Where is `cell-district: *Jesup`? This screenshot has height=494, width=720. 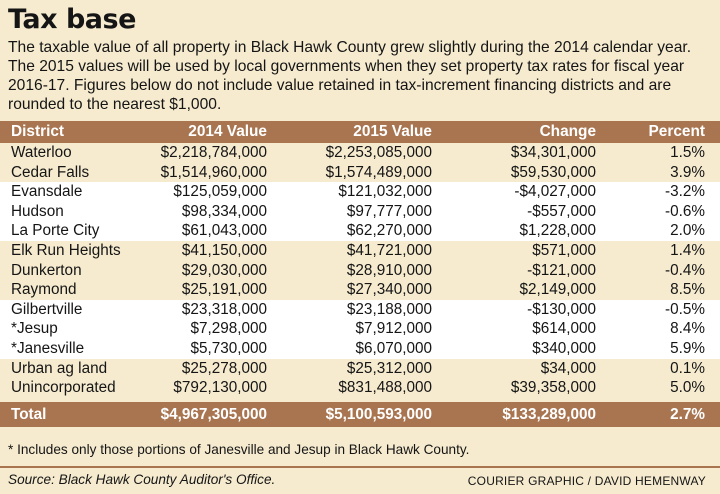 cell-district: *Jesup is located at coordinates (34, 329).